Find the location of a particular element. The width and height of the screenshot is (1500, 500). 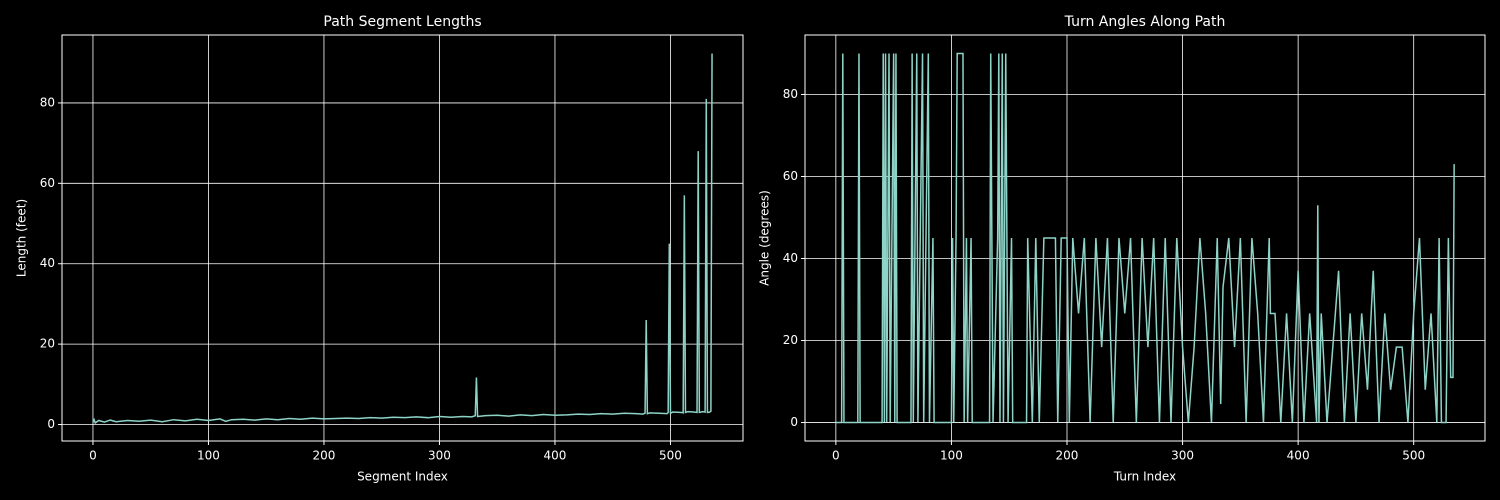

x-axis-label: Turn Index is located at coordinates (1144, 477).